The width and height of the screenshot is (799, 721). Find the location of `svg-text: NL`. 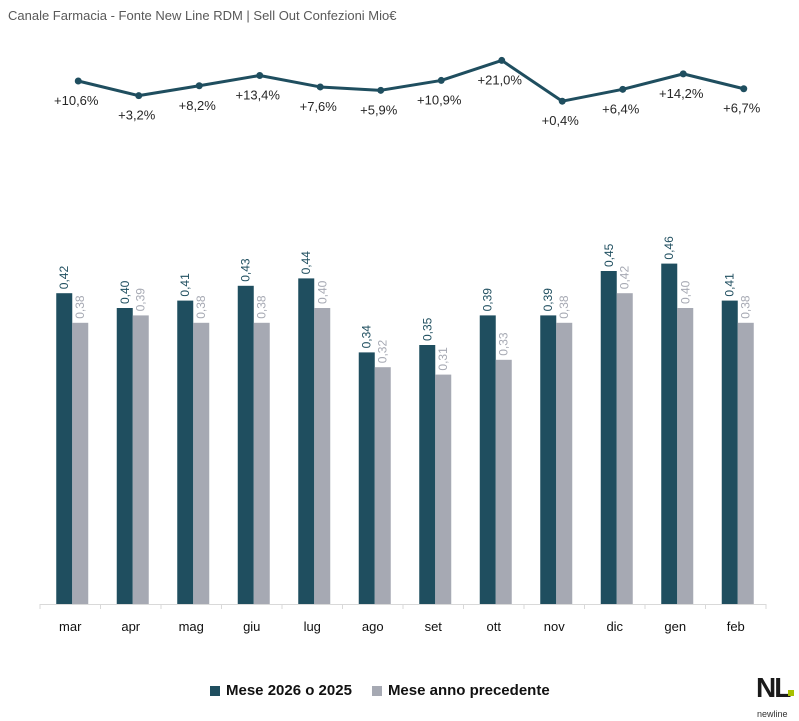

svg-text: NL is located at coordinates (773, 687).